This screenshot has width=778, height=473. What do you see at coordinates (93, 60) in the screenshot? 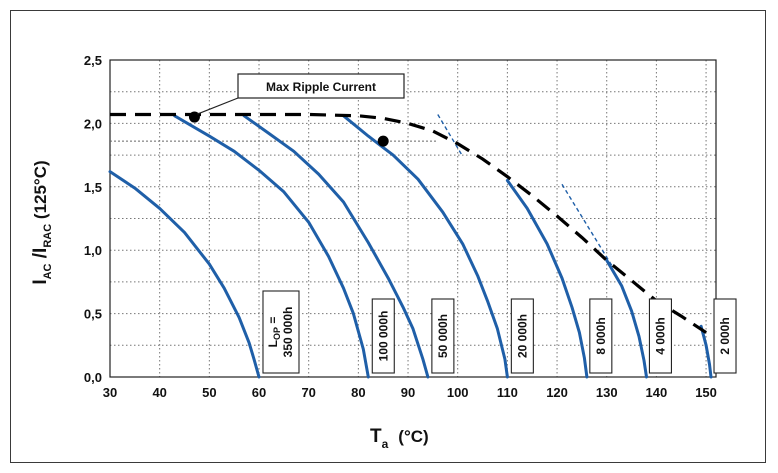
I see `y-tick-label: 2,5` at bounding box center [93, 60].